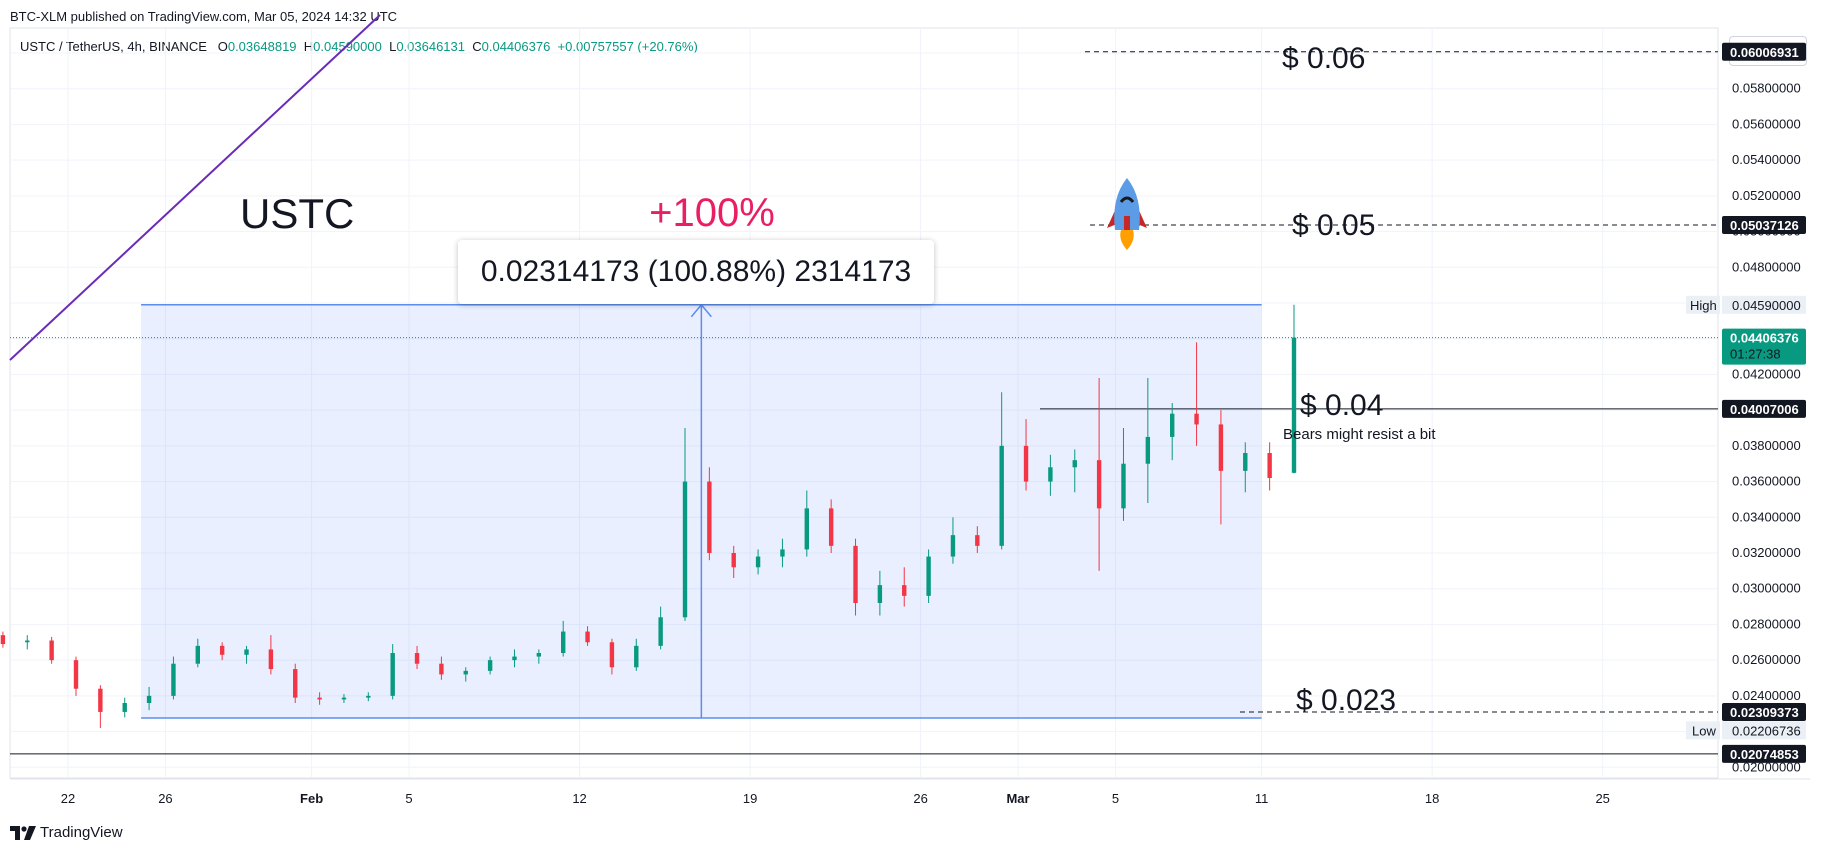  What do you see at coordinates (1341, 405) in the screenshot?
I see `level-004-label: $ 0.04` at bounding box center [1341, 405].